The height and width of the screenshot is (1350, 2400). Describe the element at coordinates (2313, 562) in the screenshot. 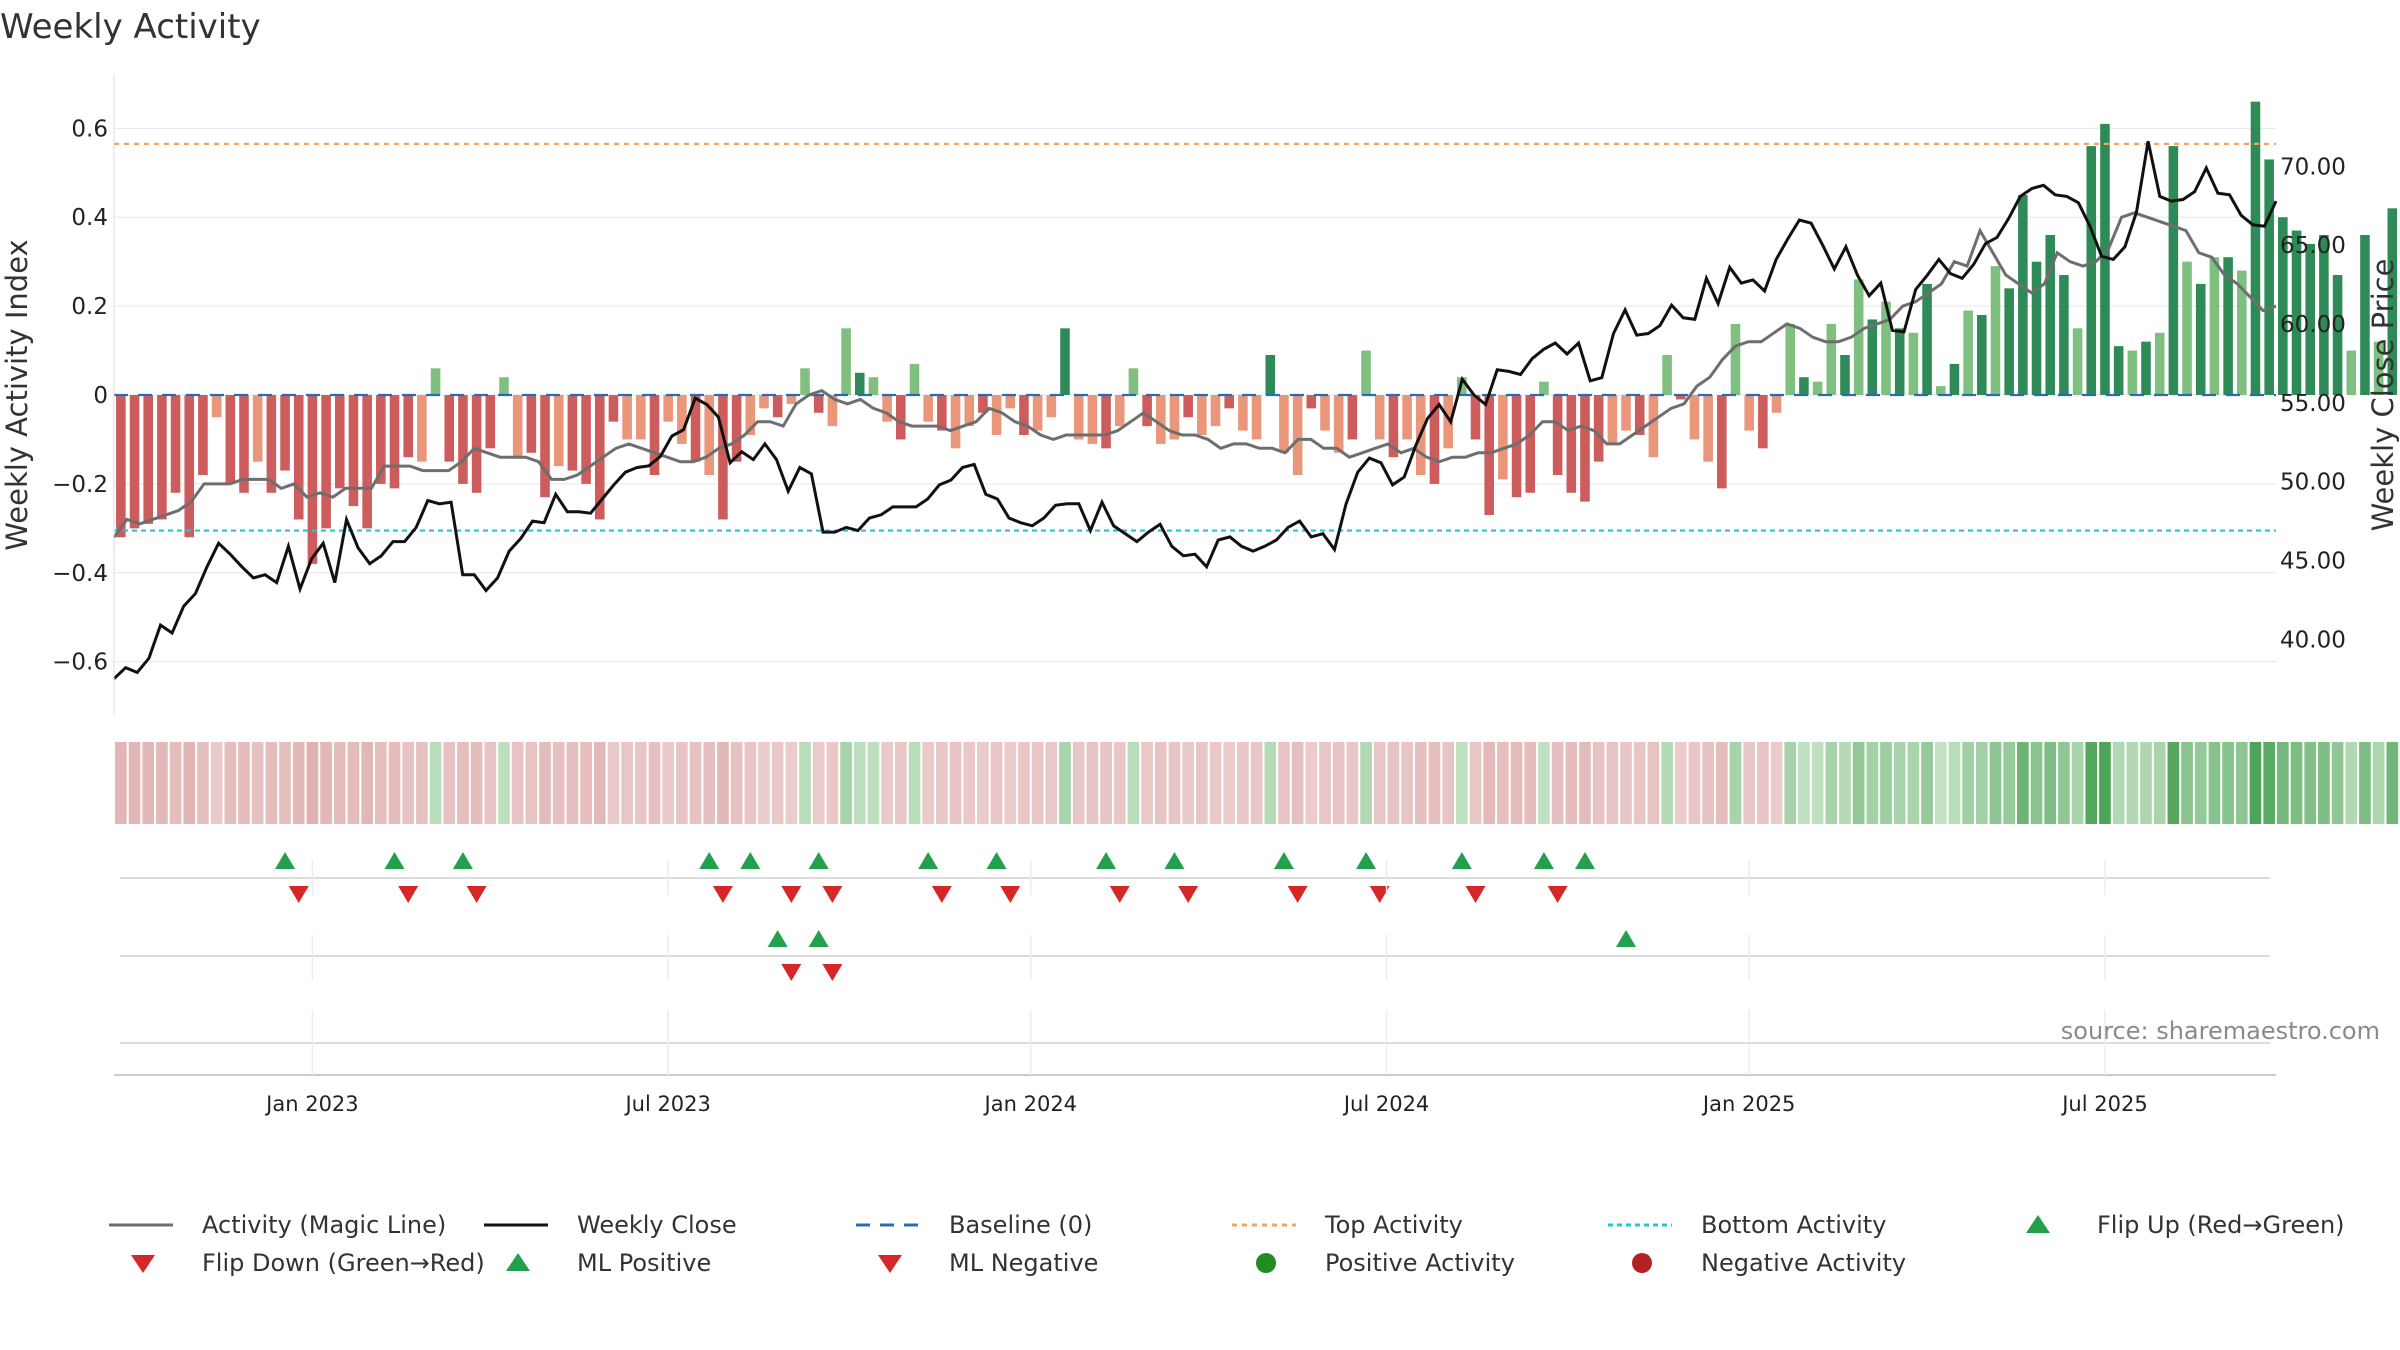

I see `right-tick-label: 45.00` at that location.